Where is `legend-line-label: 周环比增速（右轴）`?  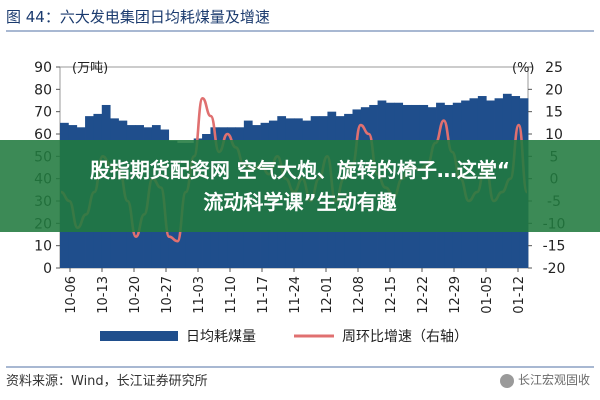
legend-line-label: 周环比增速（右轴） is located at coordinates (405, 337).